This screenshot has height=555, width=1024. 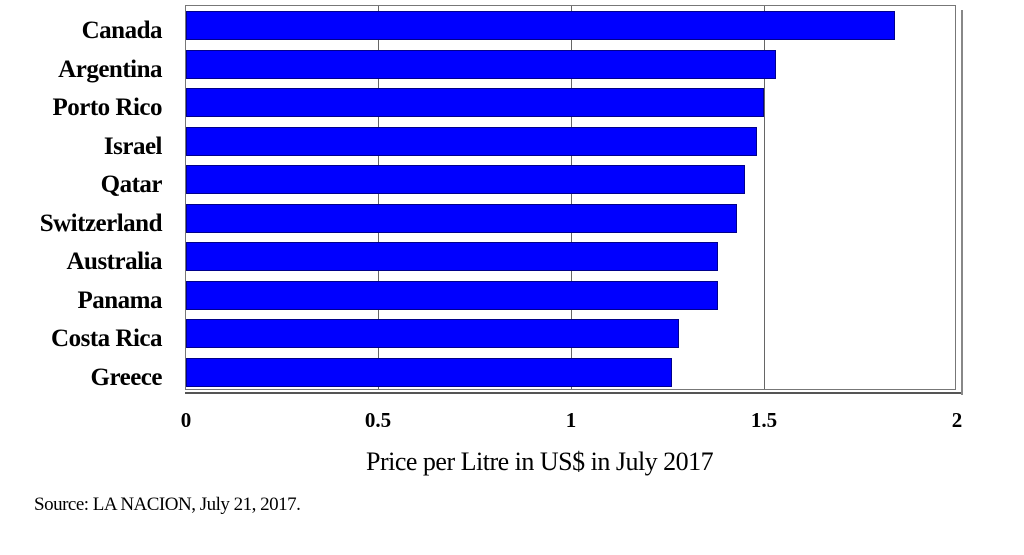 What do you see at coordinates (962, 202) in the screenshot?
I see `frame-shadow` at bounding box center [962, 202].